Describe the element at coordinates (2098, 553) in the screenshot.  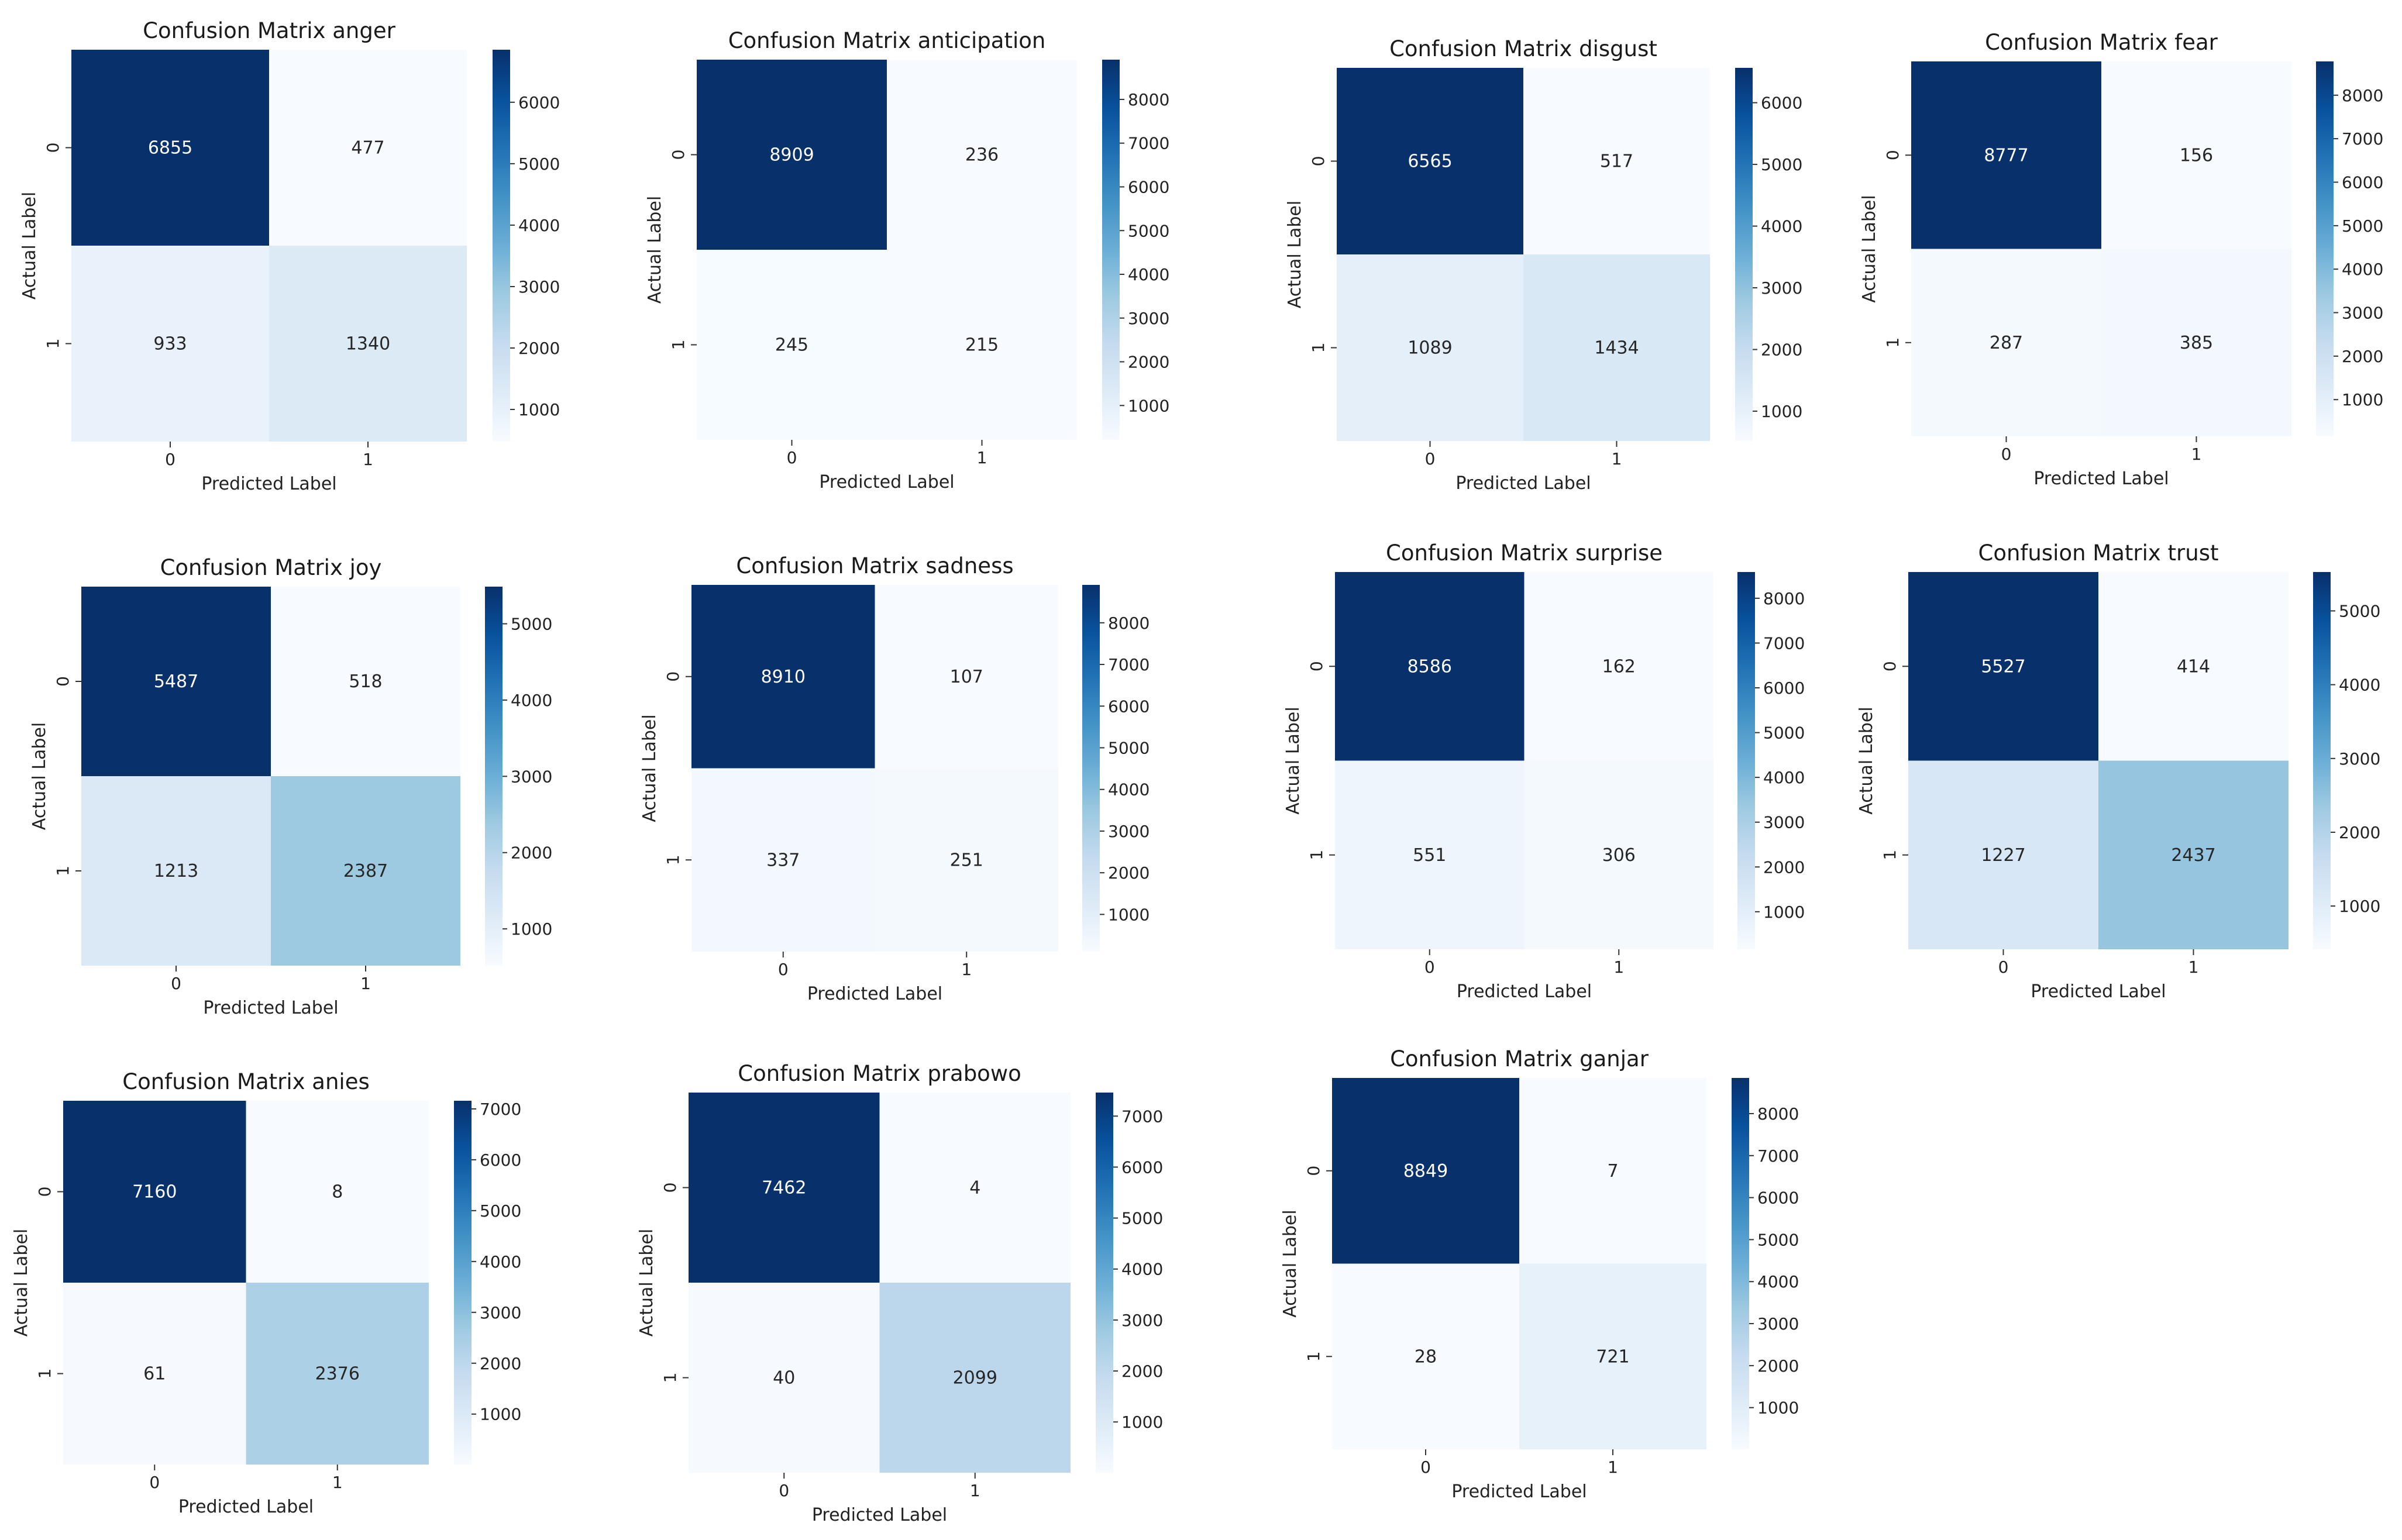
I see `chart-title: Confusion Matrix trust` at that location.